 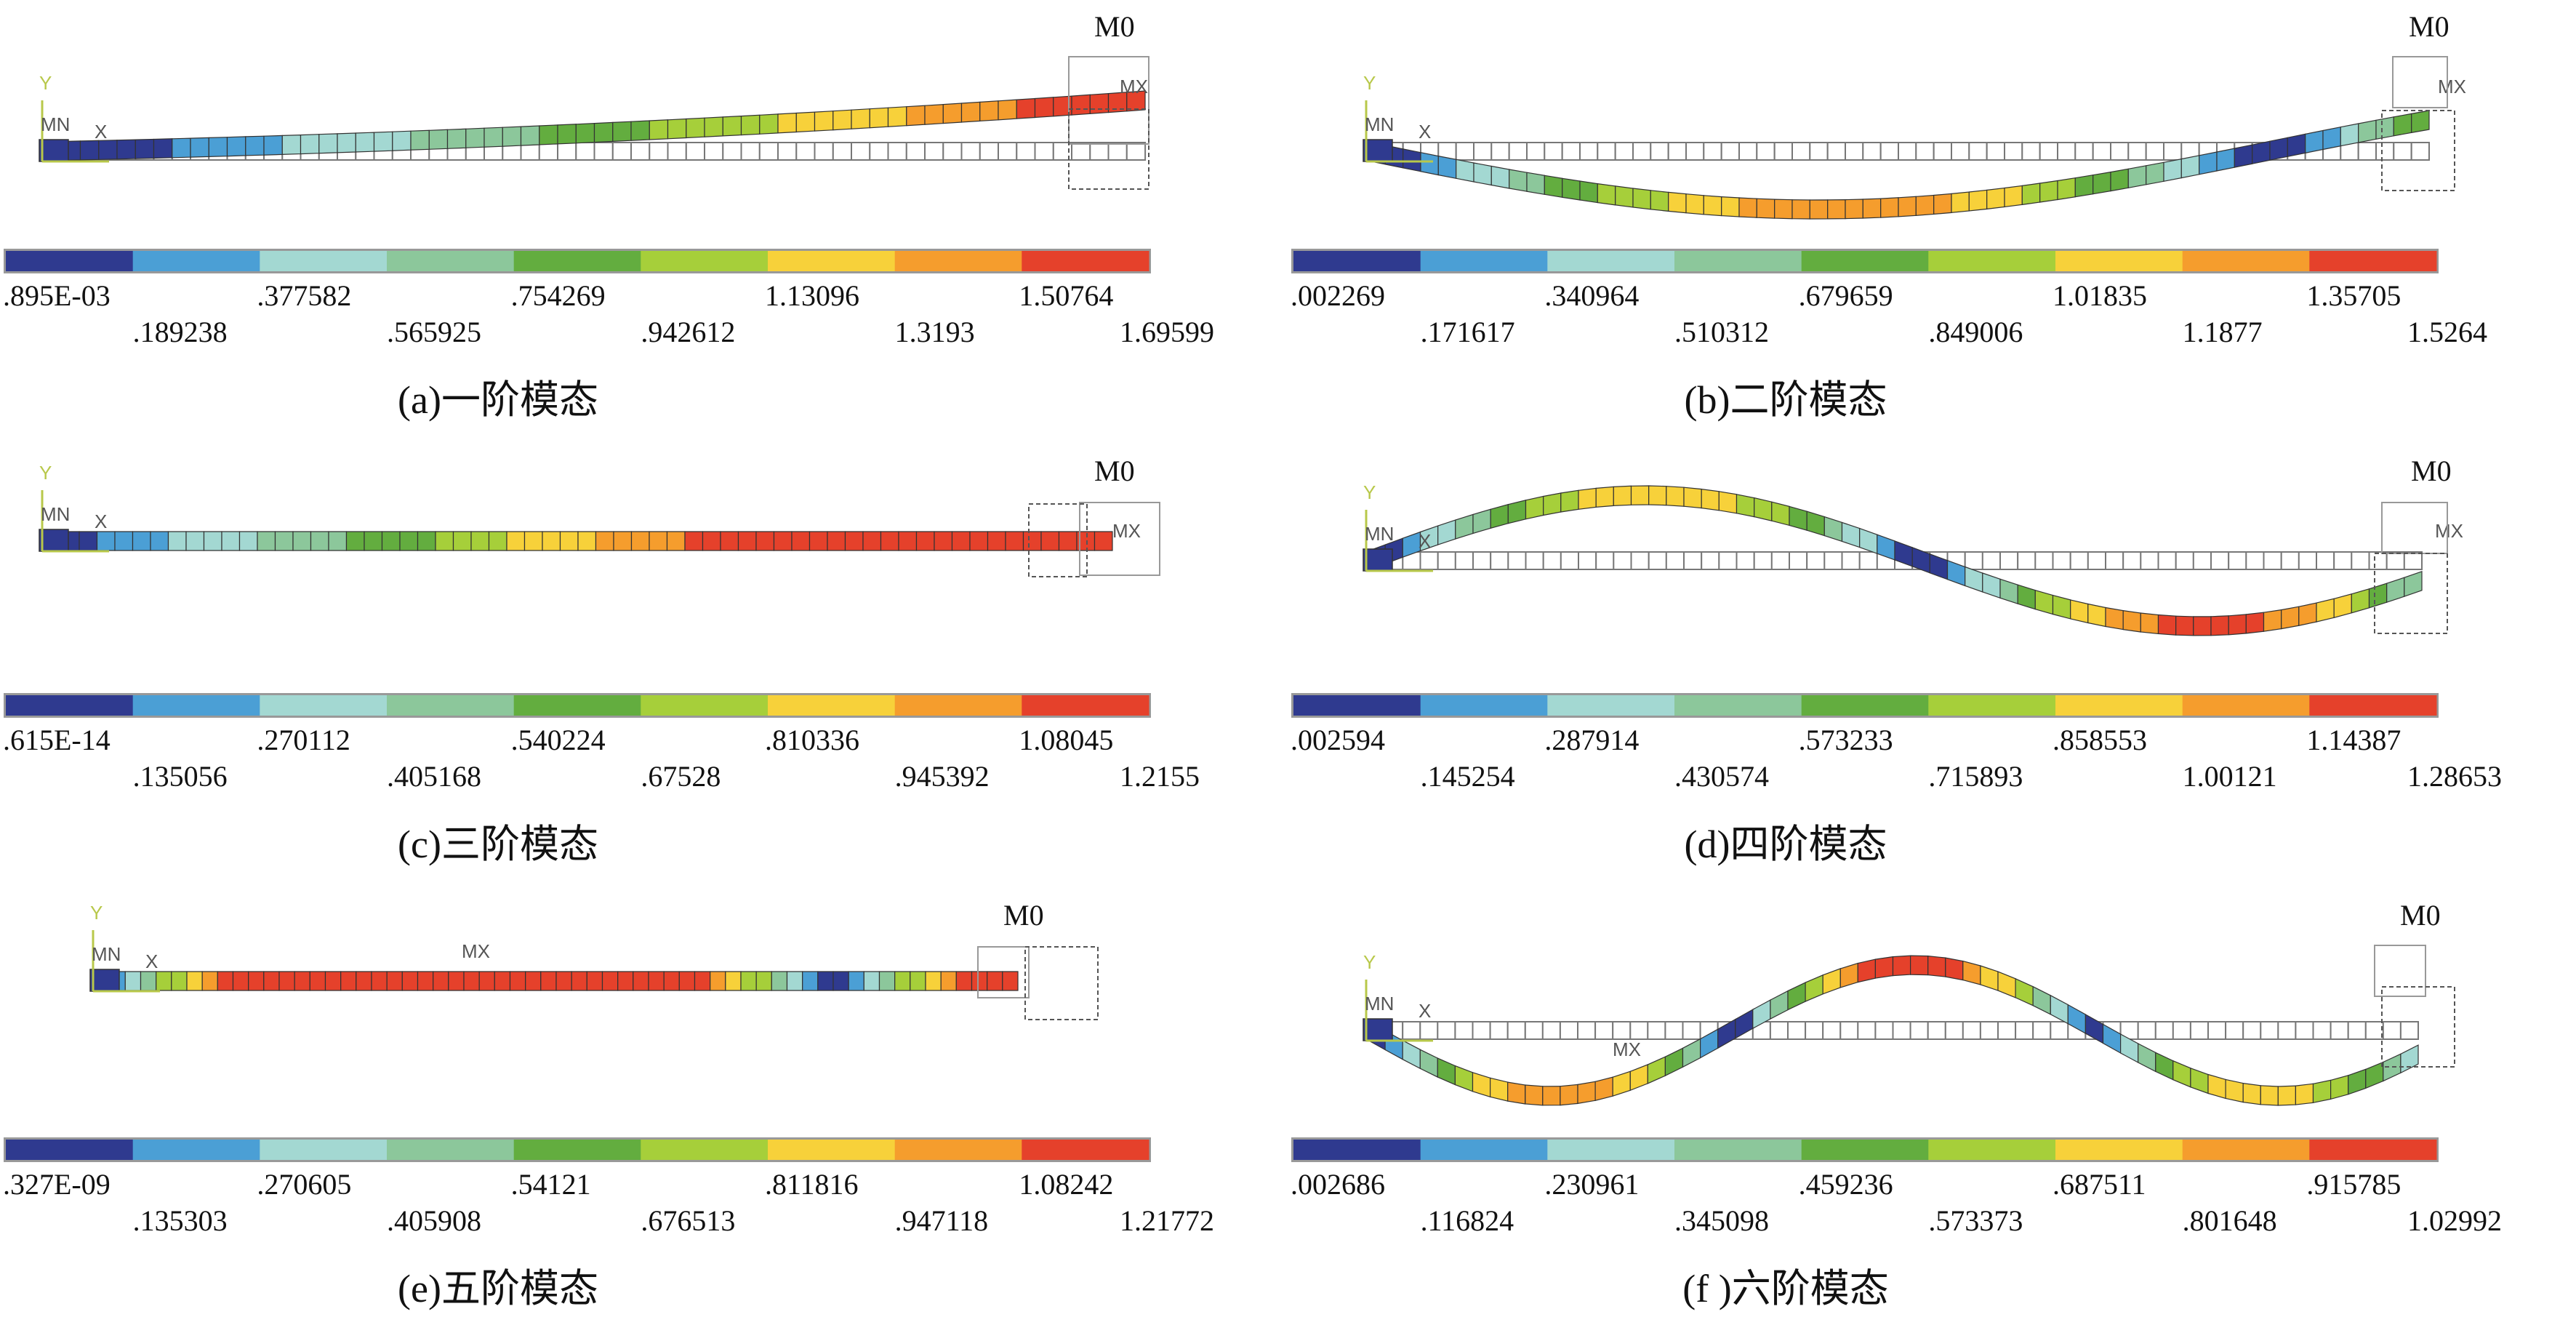 What do you see at coordinates (1378, 150) in the screenshot?
I see `root-element` at bounding box center [1378, 150].